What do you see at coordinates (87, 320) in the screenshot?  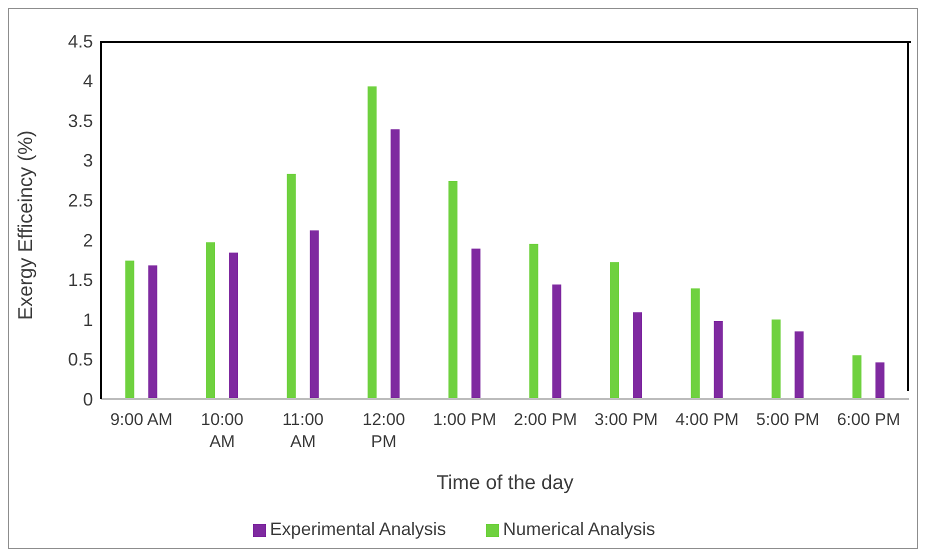 I see `y-tick-label: 1` at bounding box center [87, 320].